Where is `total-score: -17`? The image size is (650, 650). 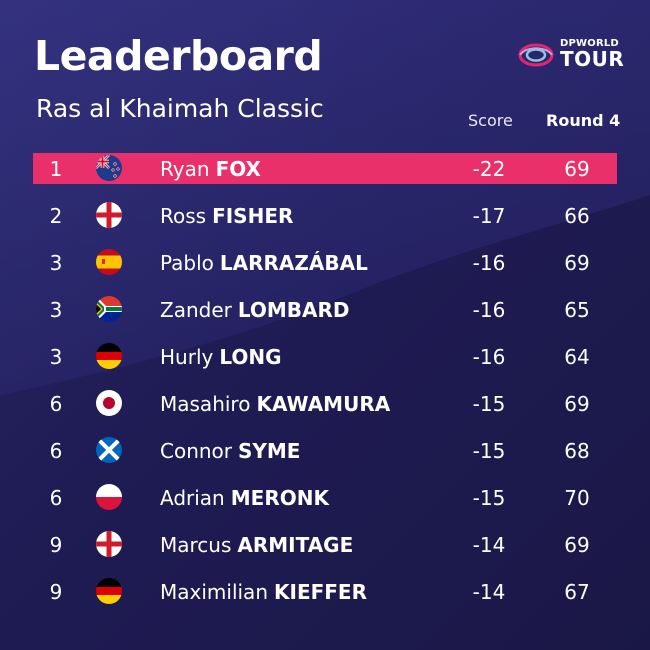 total-score: -17 is located at coordinates (489, 216).